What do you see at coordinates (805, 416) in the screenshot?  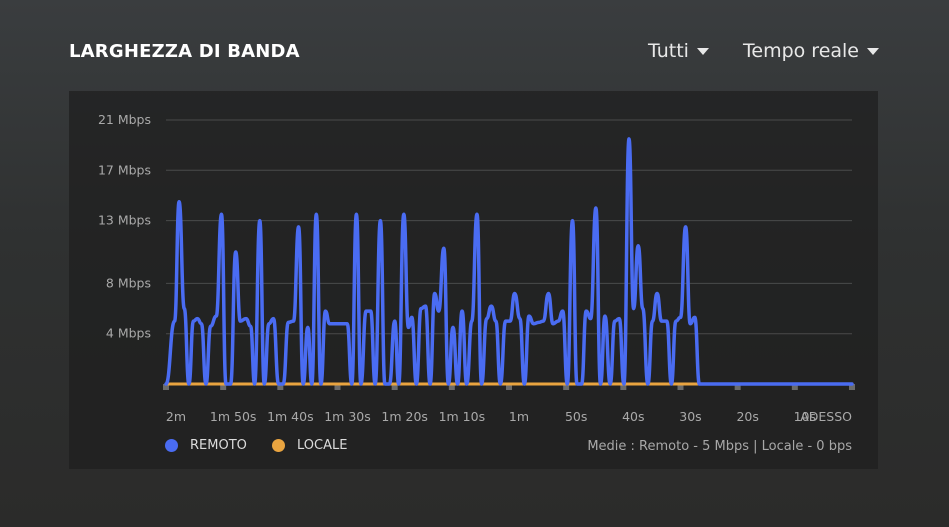 I see `x-tick-label: 10s` at bounding box center [805, 416].